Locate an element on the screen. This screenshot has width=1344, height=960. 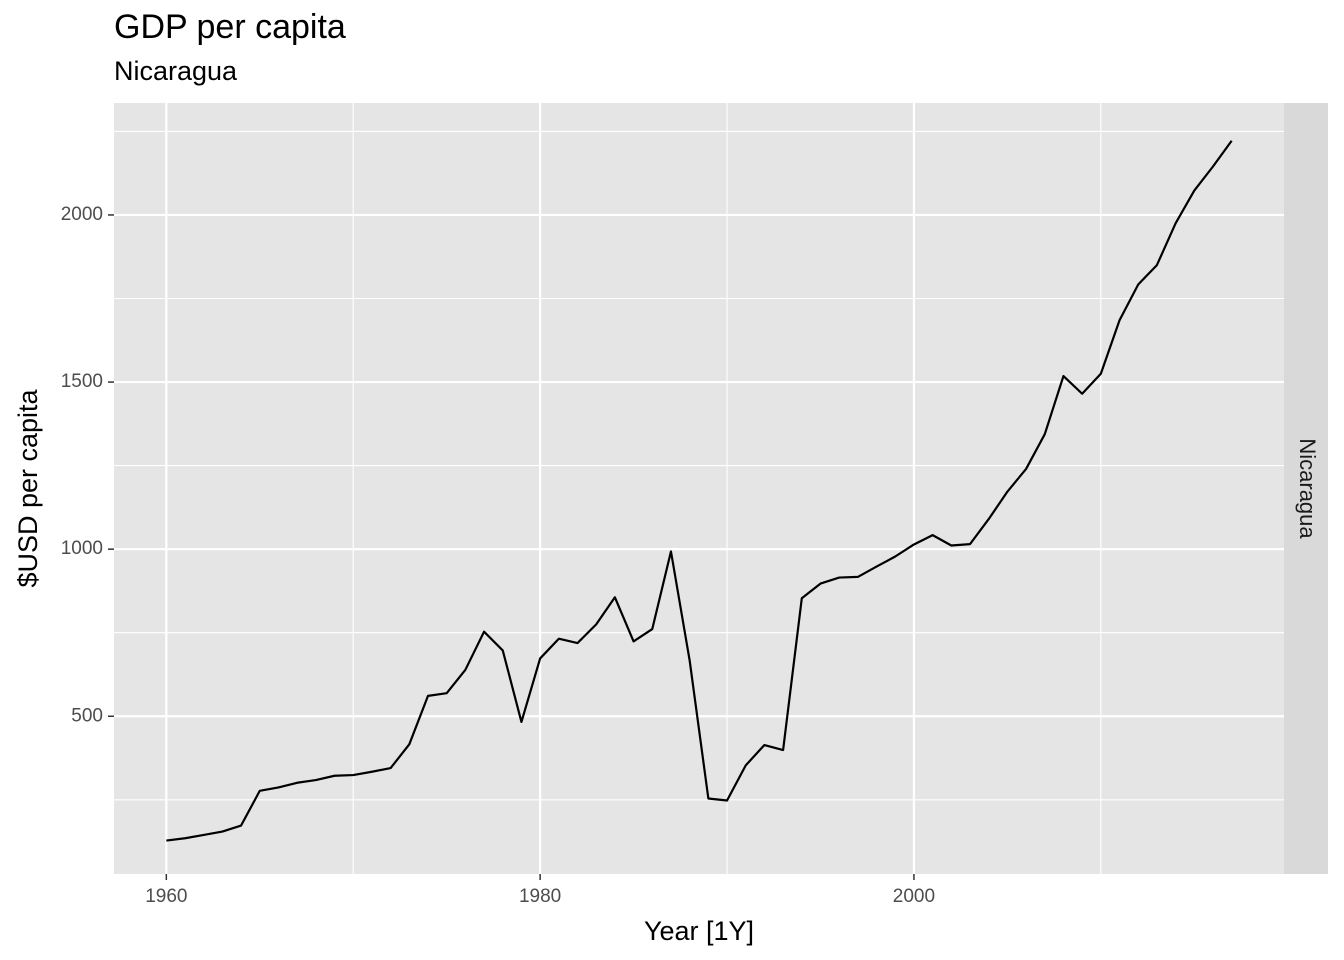
y-tick-label: 2000 is located at coordinates (82, 214).